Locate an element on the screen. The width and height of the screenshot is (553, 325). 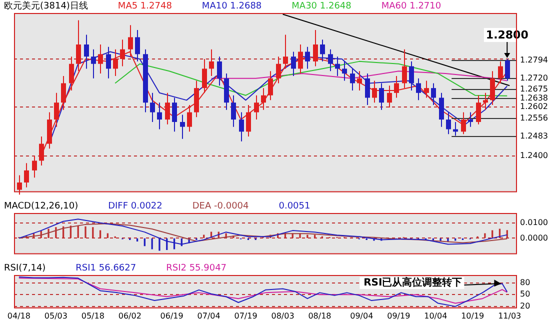
y-tick-label: 80 is located at coordinates (525, 282).